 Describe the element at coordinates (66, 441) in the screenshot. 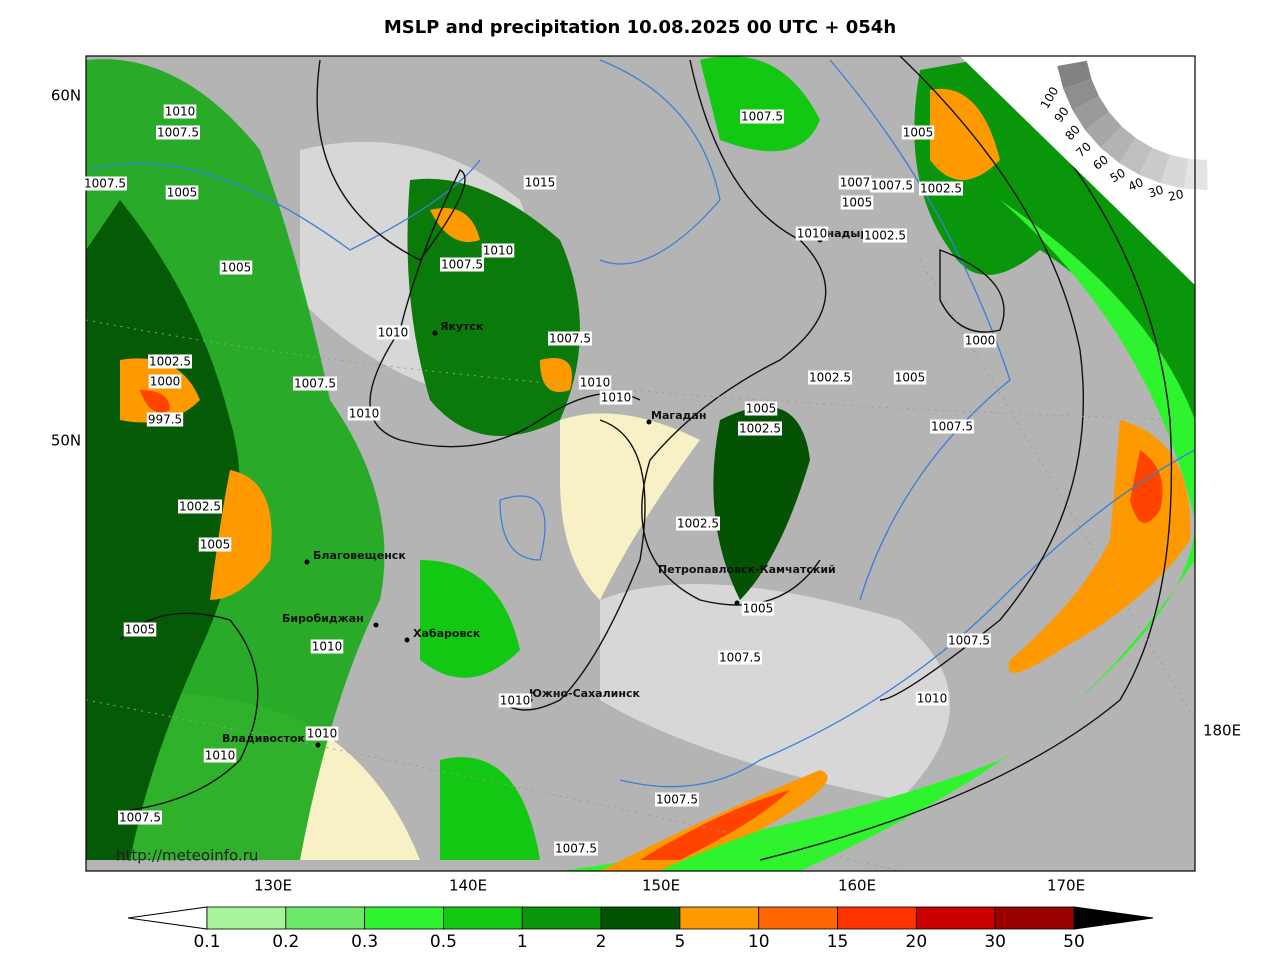

I see `lat-label: 50N` at that location.